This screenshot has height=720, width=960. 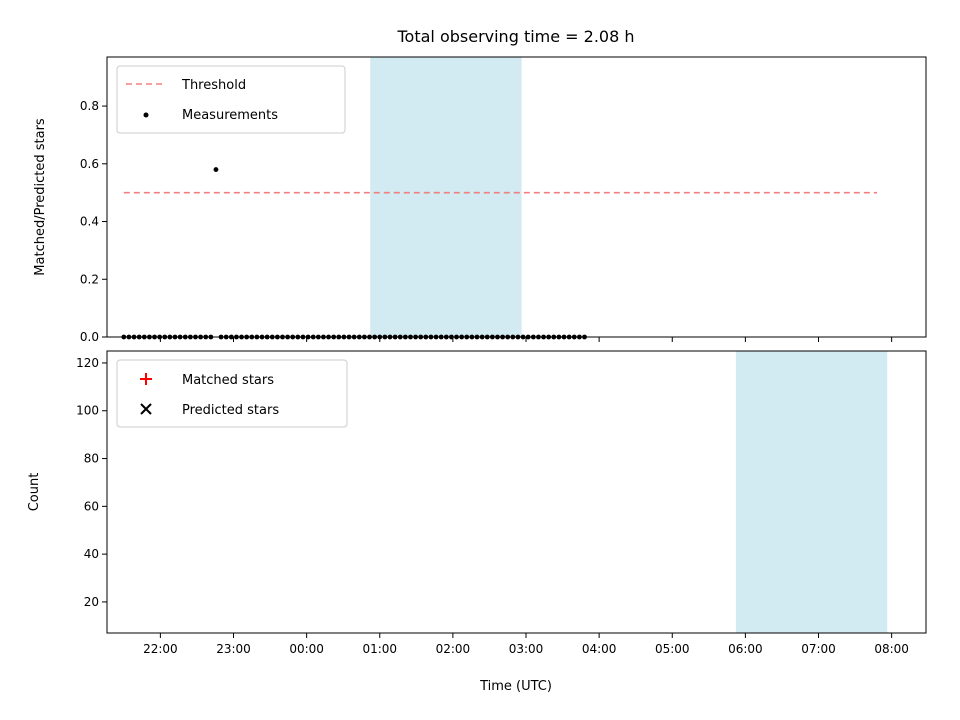 I want to click on y-tick-label: 20, so click(x=91, y=602).